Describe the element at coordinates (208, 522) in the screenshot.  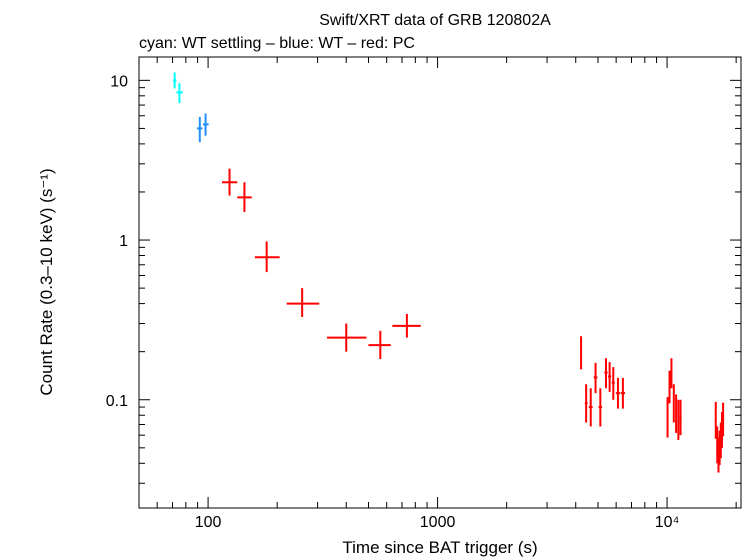
I see `x-tick-label: 100` at that location.